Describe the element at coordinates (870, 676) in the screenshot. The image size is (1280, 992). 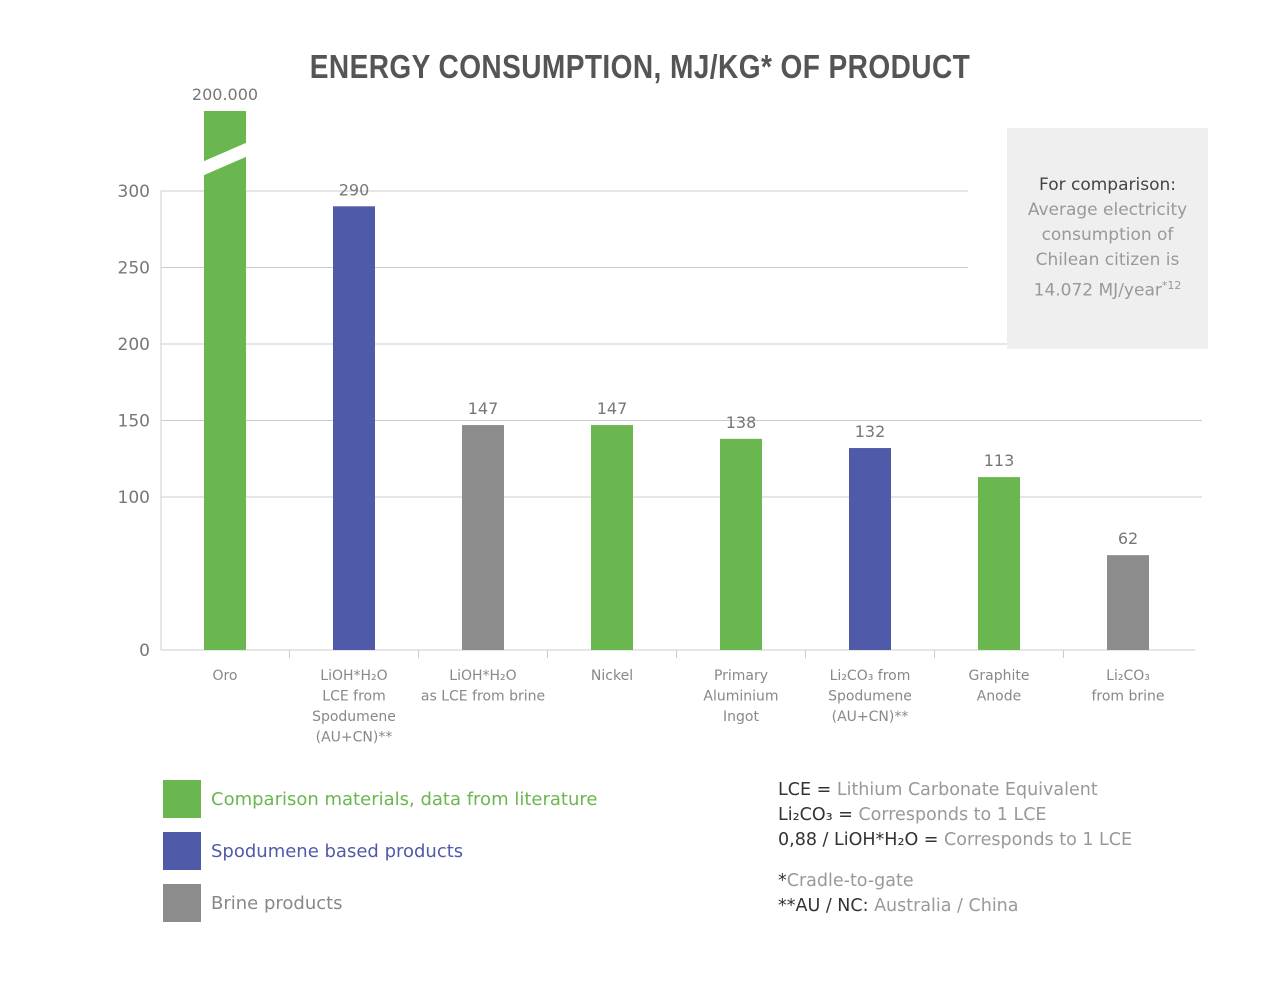
I see `category-label: Li₂CO₃ from` at that location.